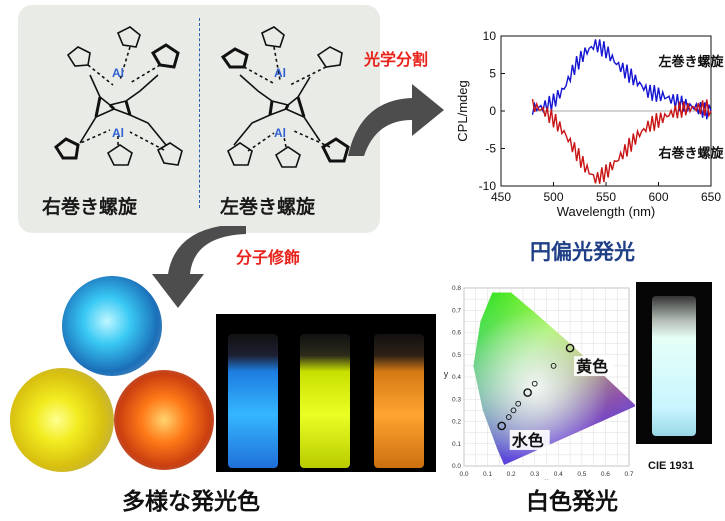  What do you see at coordinates (446, 374) in the screenshot?
I see `cie-y-axis-label: y` at bounding box center [446, 374].